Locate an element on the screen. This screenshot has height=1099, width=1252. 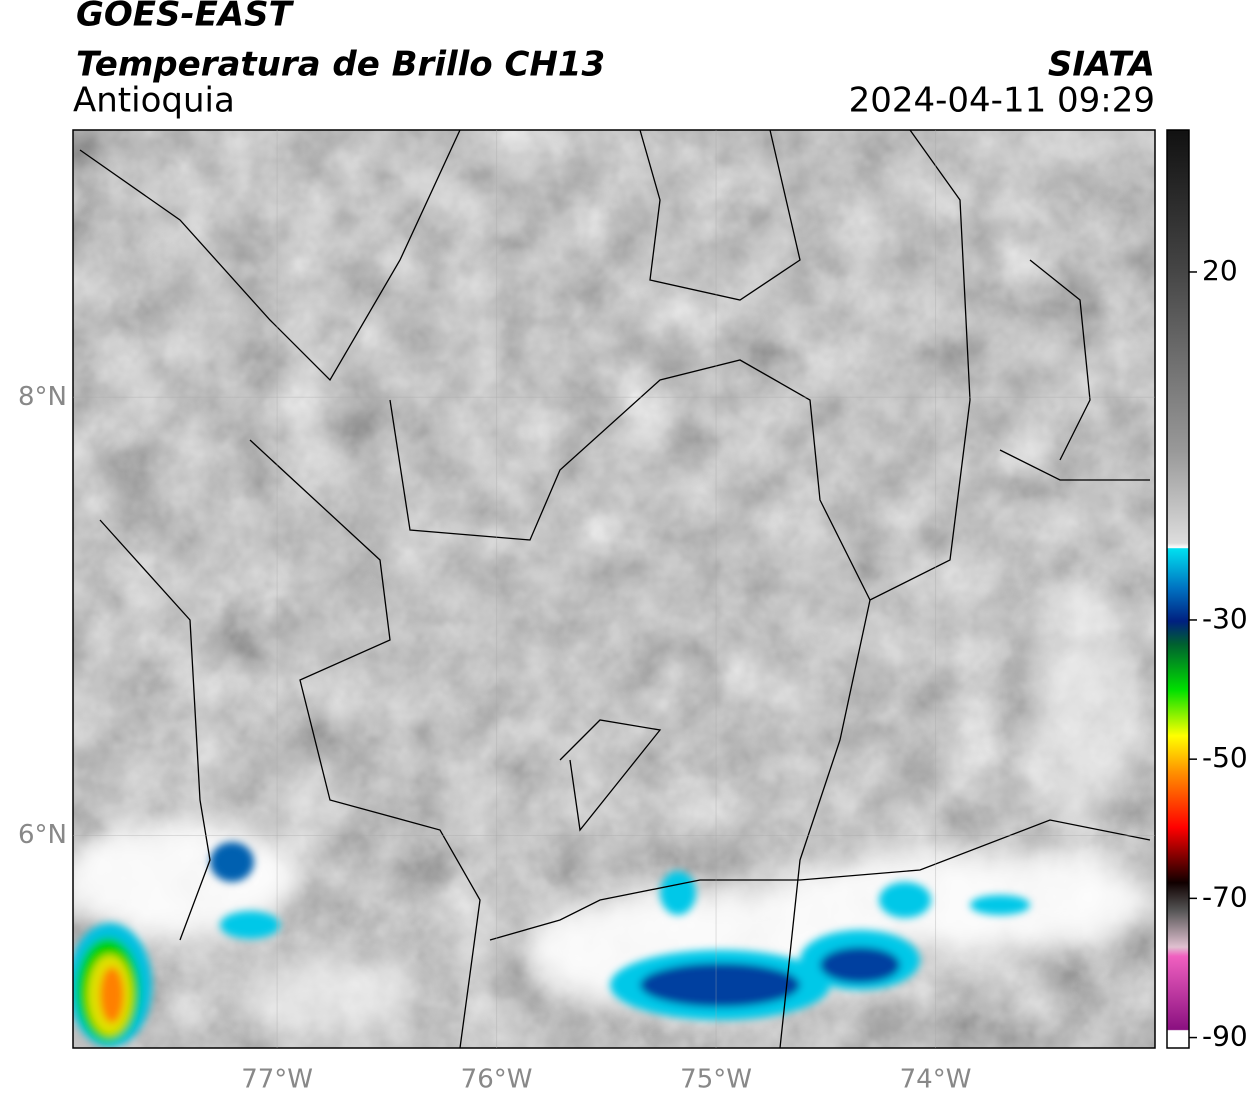
subtitle: Temperatura de Brillo CH13 is located at coordinates (340, 65).